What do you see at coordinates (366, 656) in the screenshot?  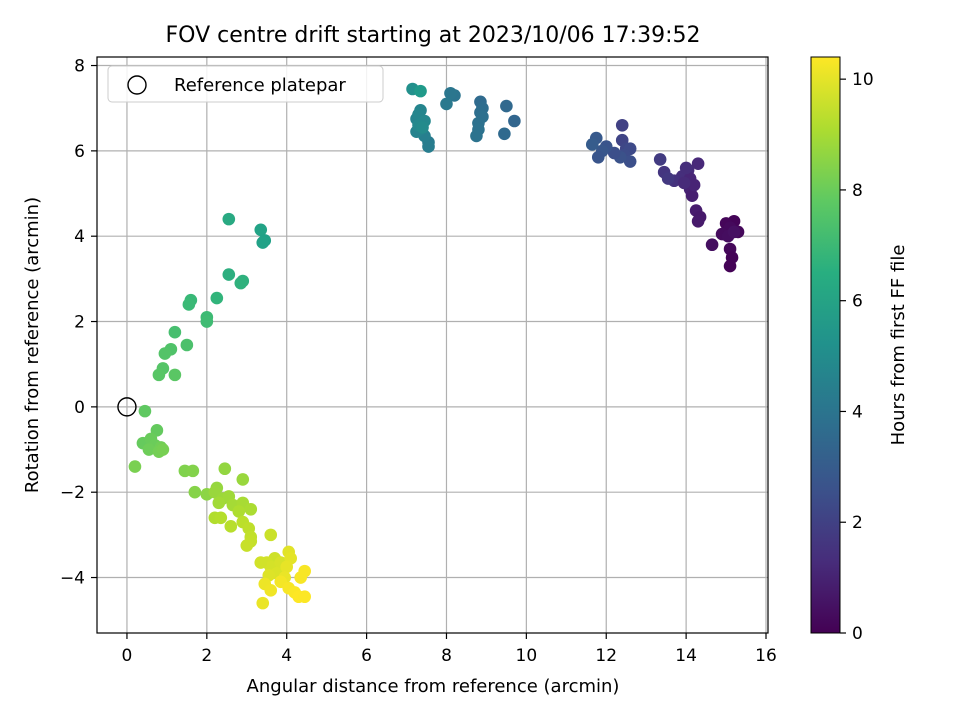 I see `x-tick-label: 6` at bounding box center [366, 656].